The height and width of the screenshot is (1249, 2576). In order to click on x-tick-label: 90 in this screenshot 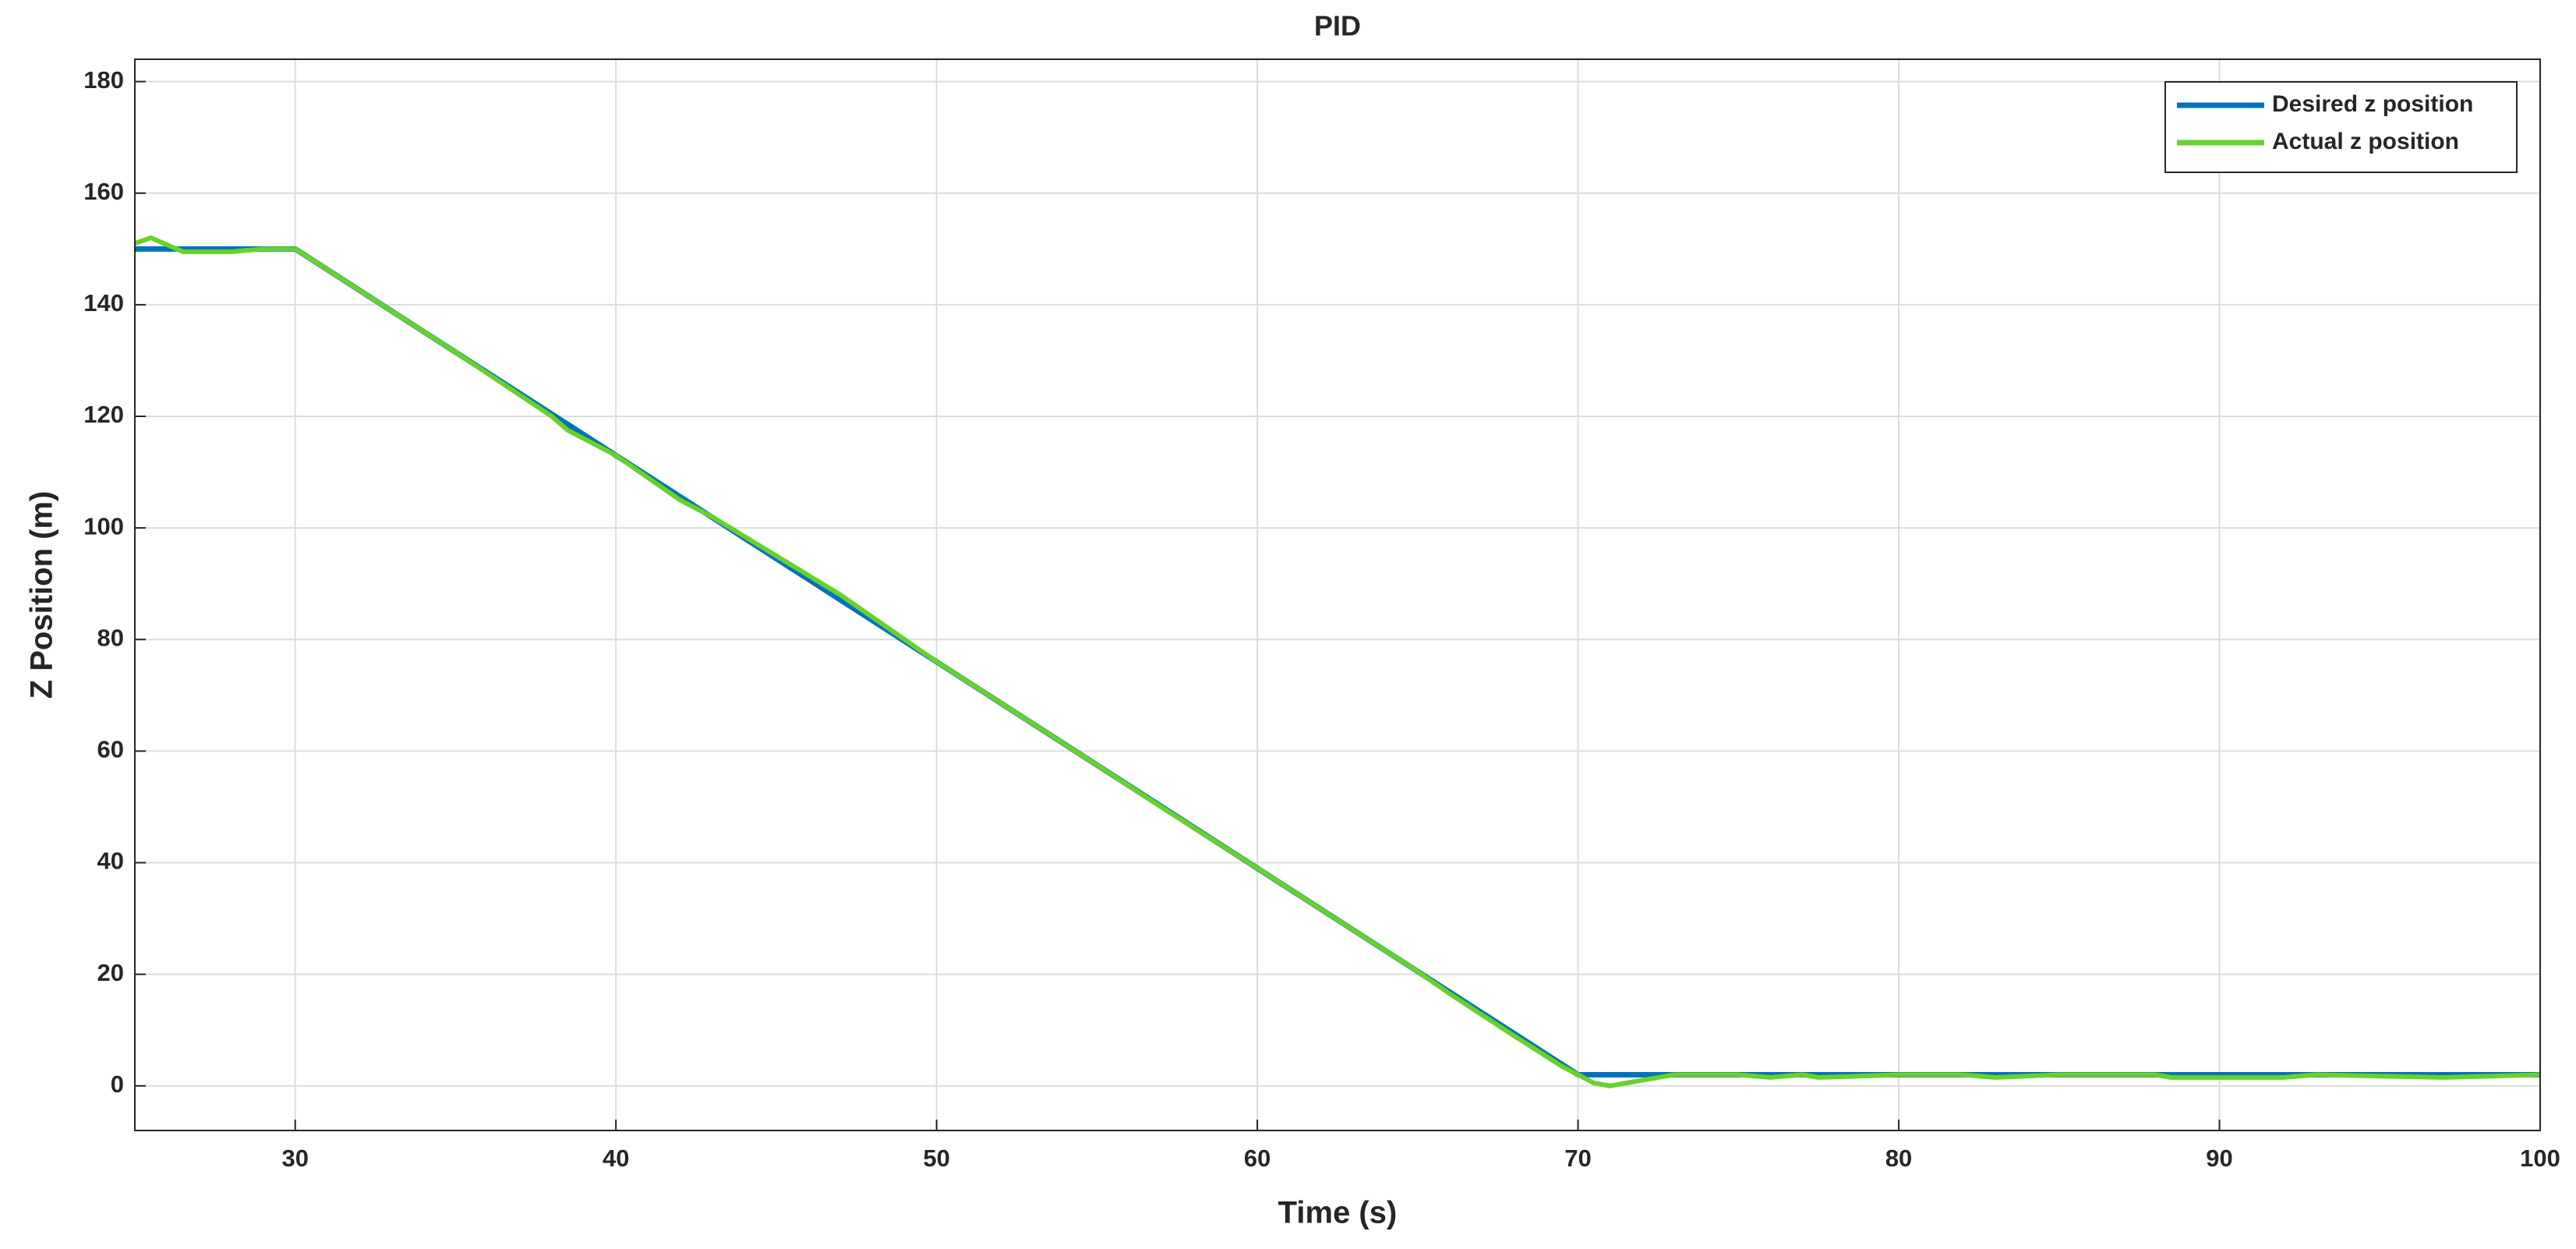, I will do `click(2219, 1158)`.